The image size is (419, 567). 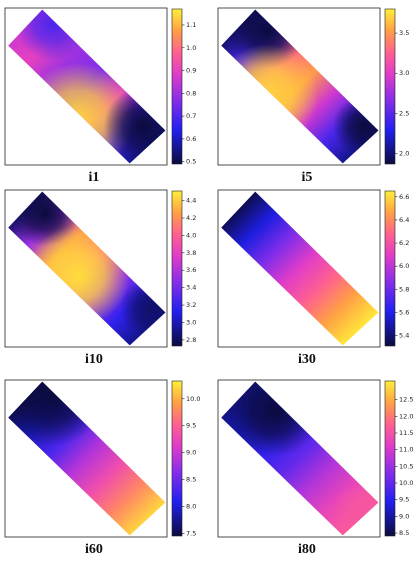 I want to click on colorbar-tick-label: 8.0, so click(x=191, y=506).